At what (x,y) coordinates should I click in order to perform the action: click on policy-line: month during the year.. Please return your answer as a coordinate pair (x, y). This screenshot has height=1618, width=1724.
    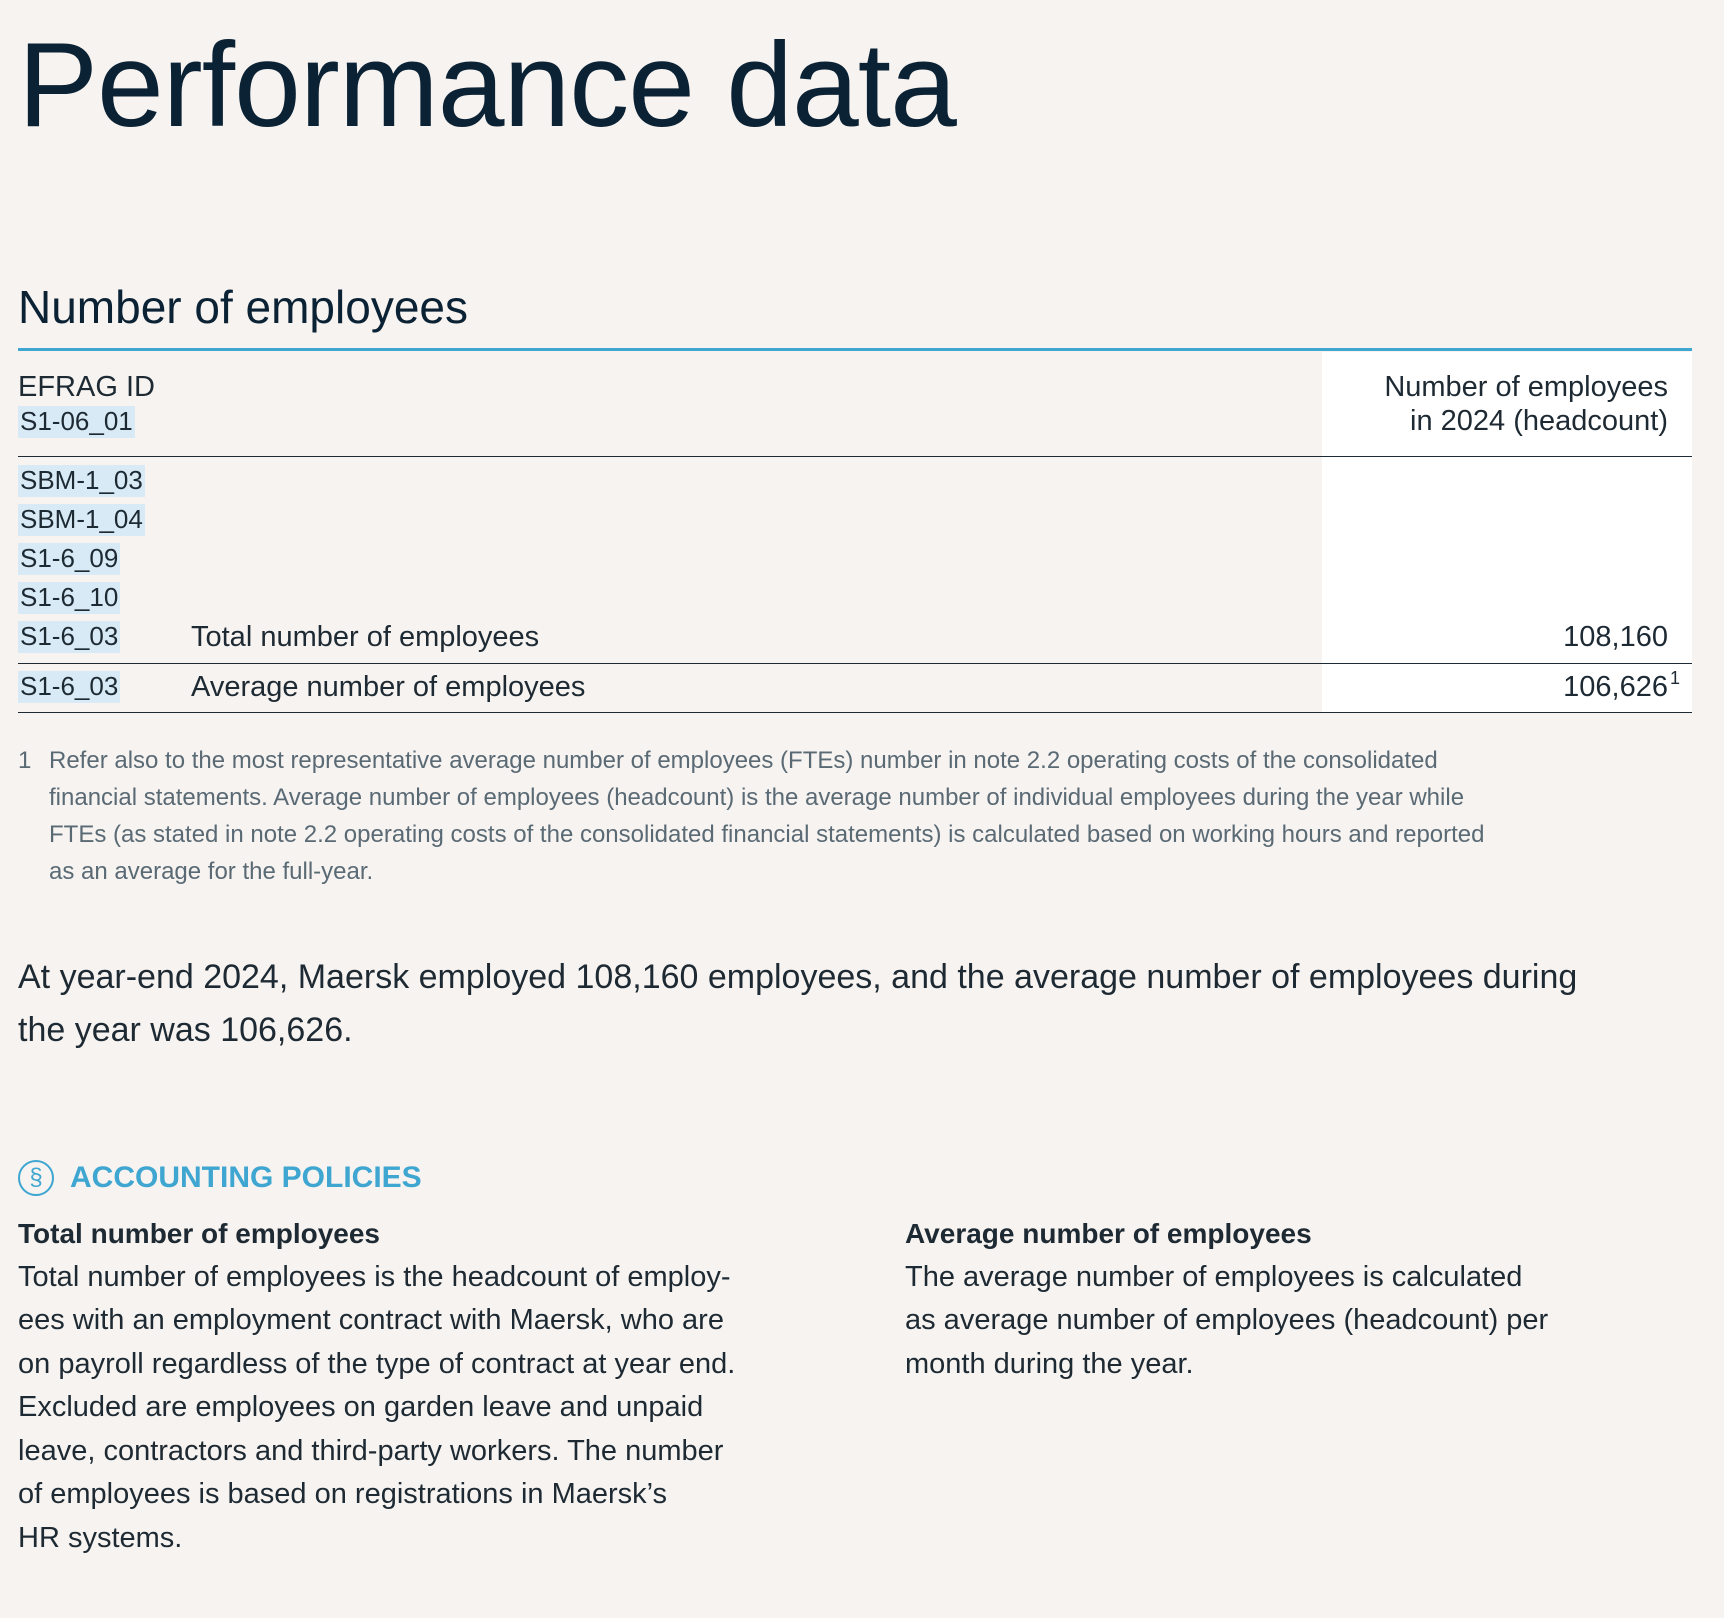
    Looking at the image, I should click on (1049, 1363).